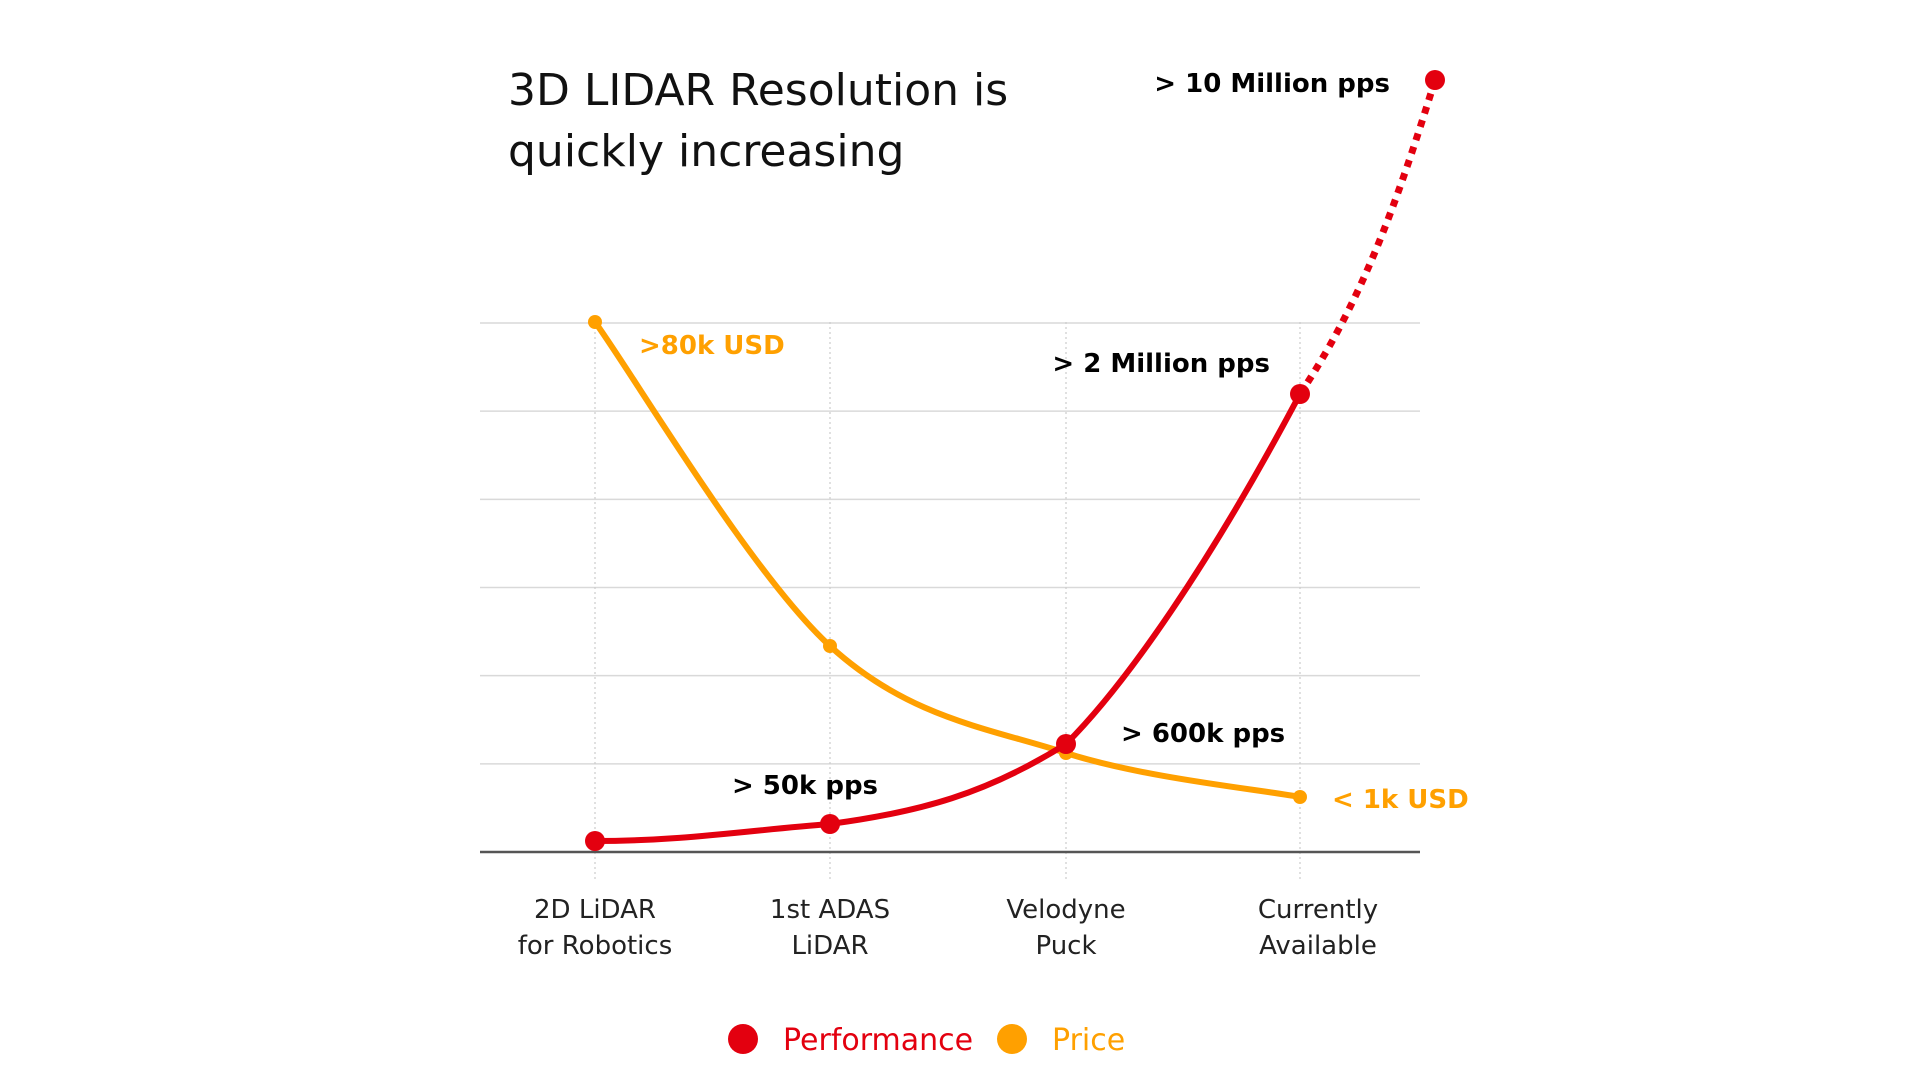 The width and height of the screenshot is (1920, 1080). I want to click on price-label-currently-available: < 1k USD, so click(1400, 800).